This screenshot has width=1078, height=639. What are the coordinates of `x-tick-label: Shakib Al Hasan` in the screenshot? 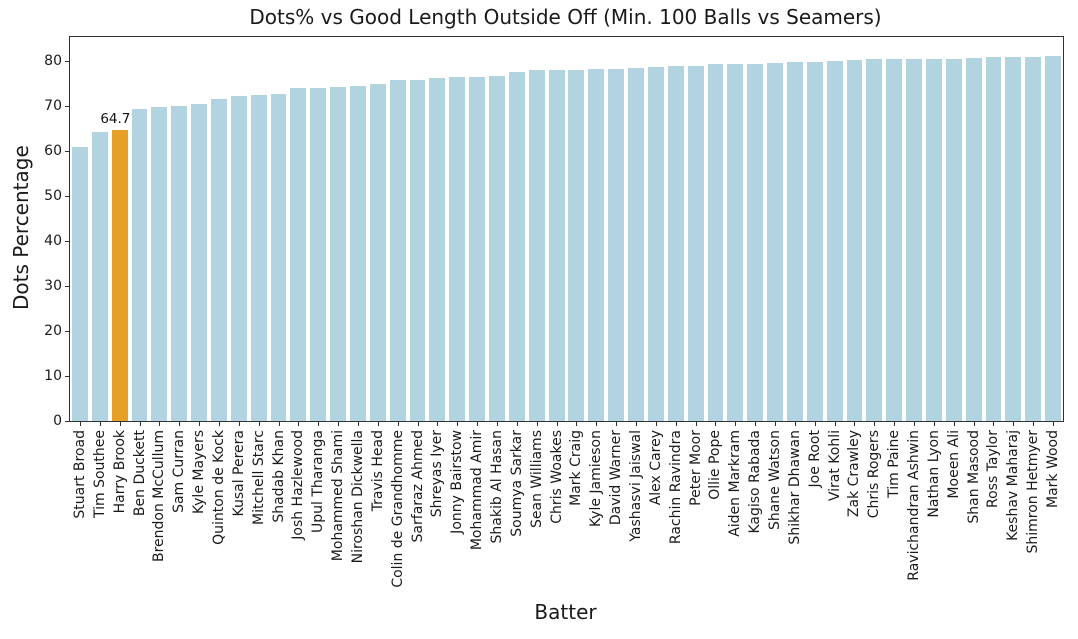 It's located at (496, 487).